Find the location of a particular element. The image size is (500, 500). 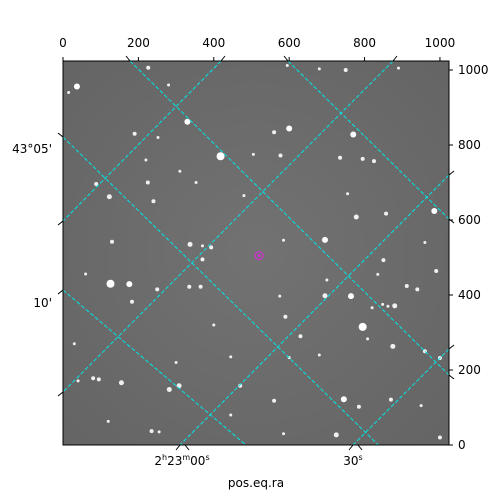

y-right-tick-label: 0 is located at coordinates (462, 445).